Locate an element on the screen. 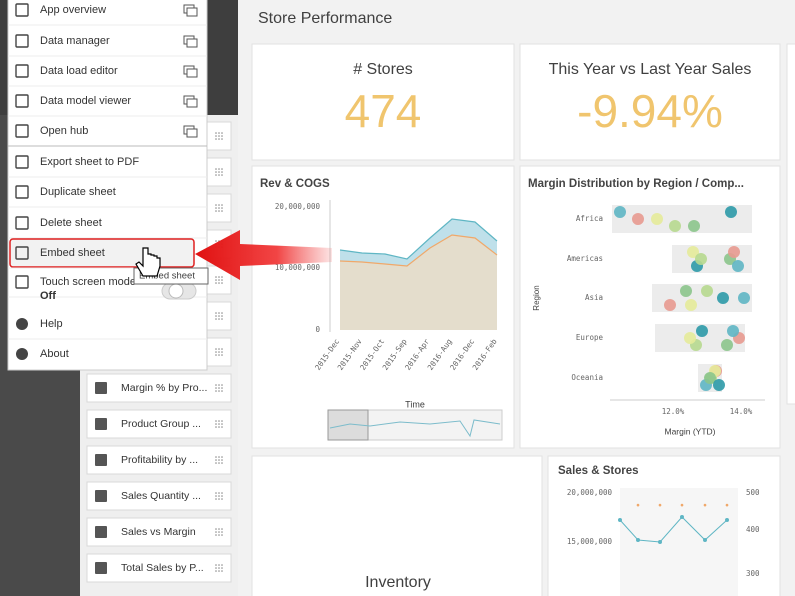  menu-item: App overview is located at coordinates (73, 10).